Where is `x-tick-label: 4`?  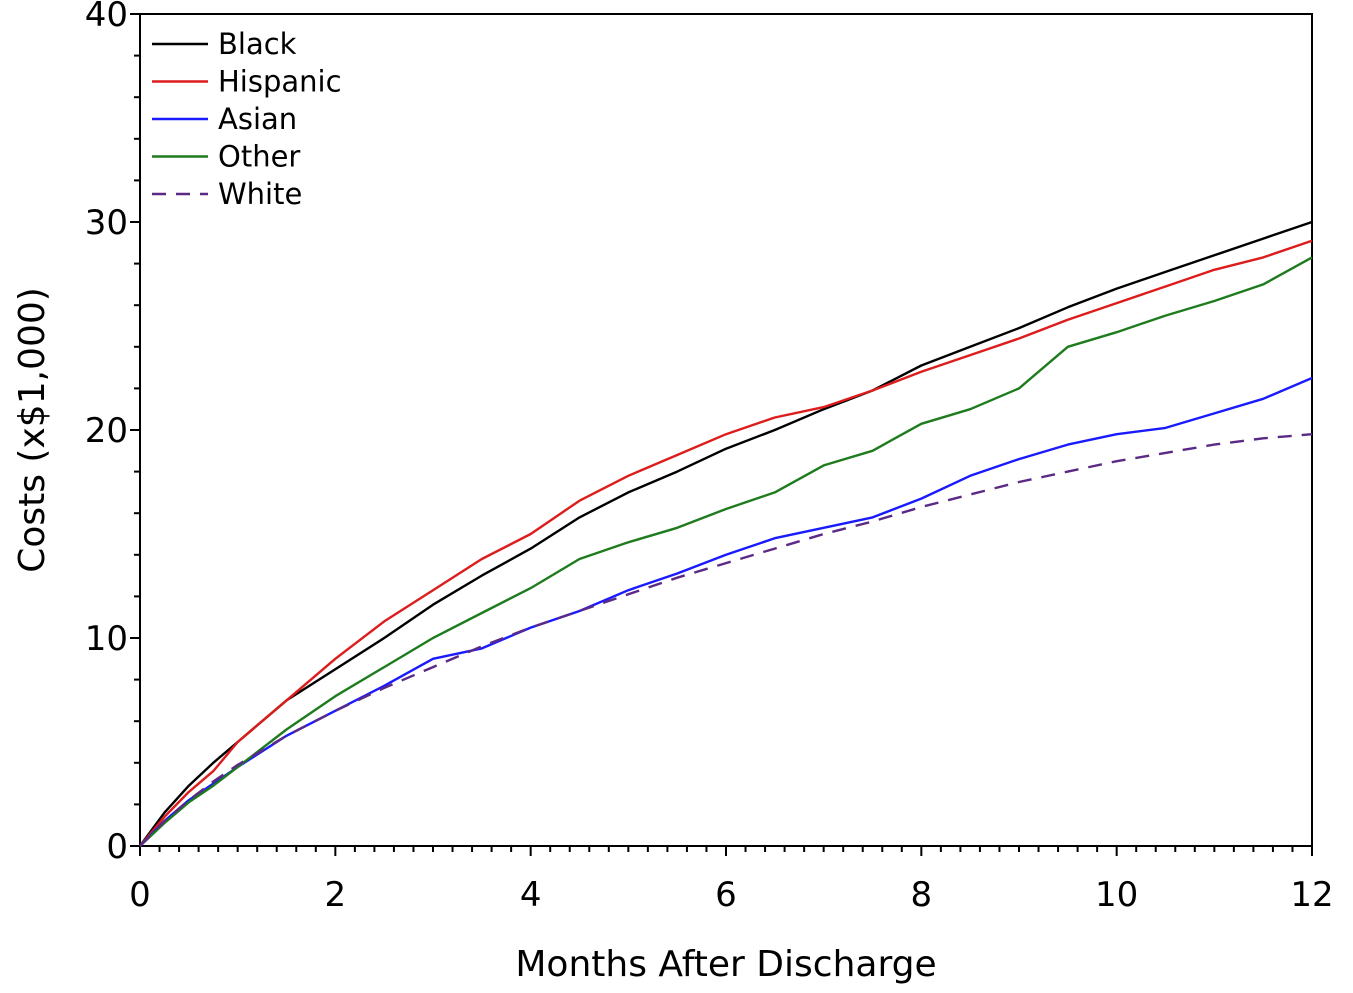
x-tick-label: 4 is located at coordinates (531, 895).